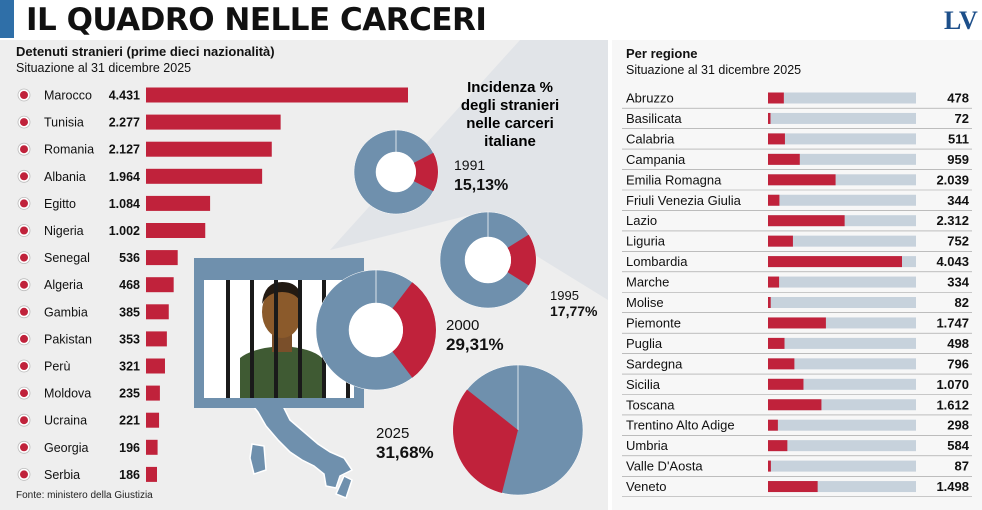  I want to click on nigeria-flag-icon-center, so click(24, 230).